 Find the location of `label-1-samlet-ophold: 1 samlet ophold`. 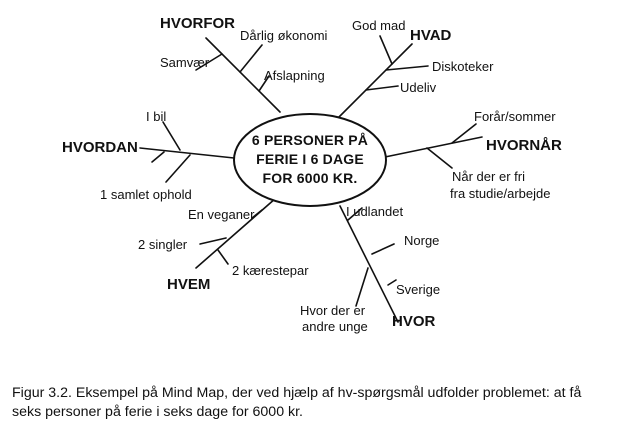

label-1-samlet-ophold: 1 samlet ophold is located at coordinates (146, 194).